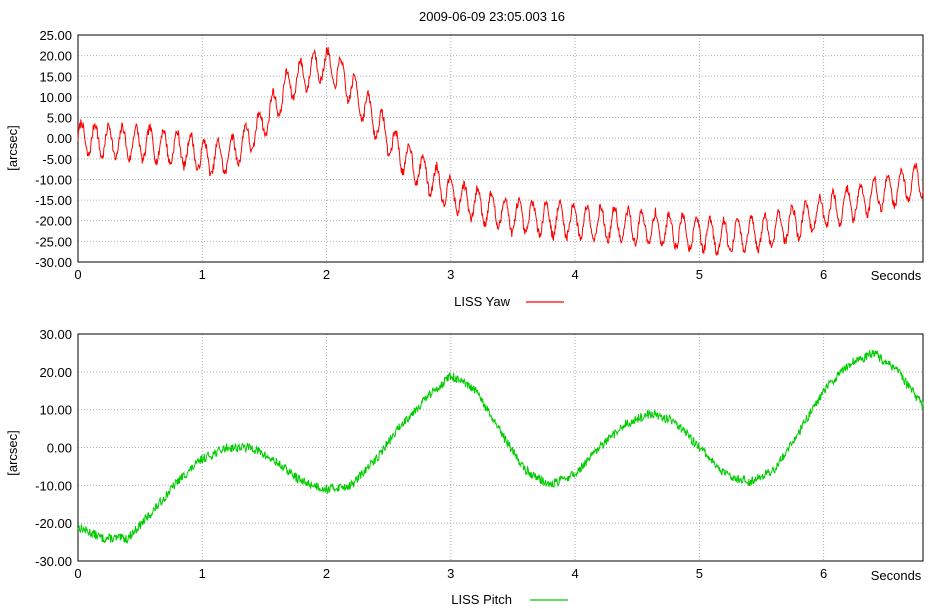 The image size is (929, 609). I want to click on chart-title: 2009-06-09 23:05.003 16, so click(492, 16).